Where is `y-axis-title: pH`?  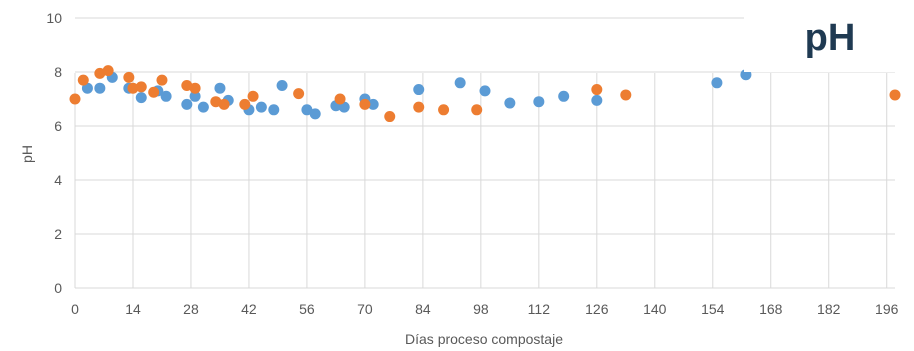 y-axis-title: pH is located at coordinates (27, 154).